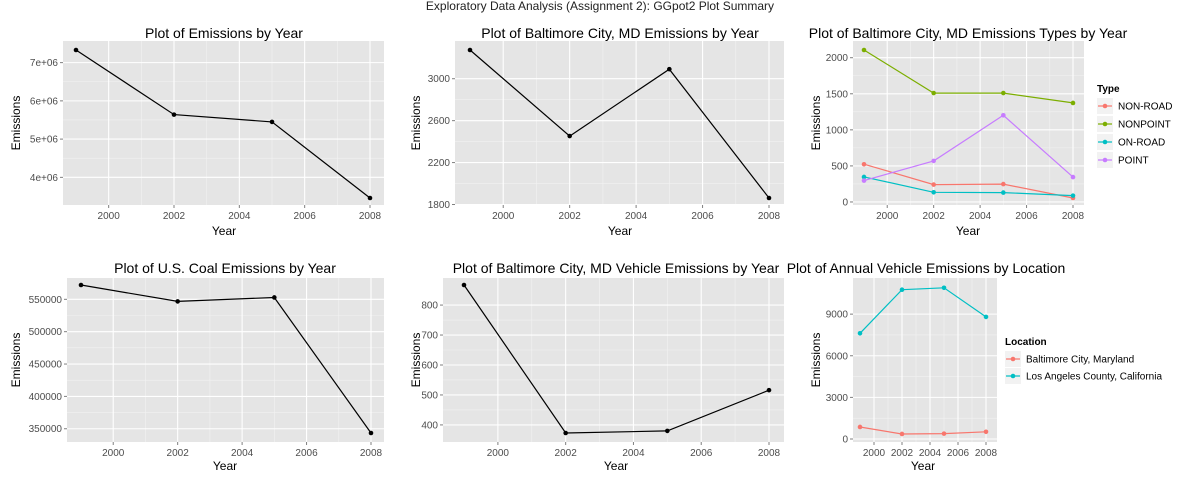 The image size is (1200, 480). Describe the element at coordinates (44, 101) in the screenshot. I see `y-tick-label: 6e+06` at that location.